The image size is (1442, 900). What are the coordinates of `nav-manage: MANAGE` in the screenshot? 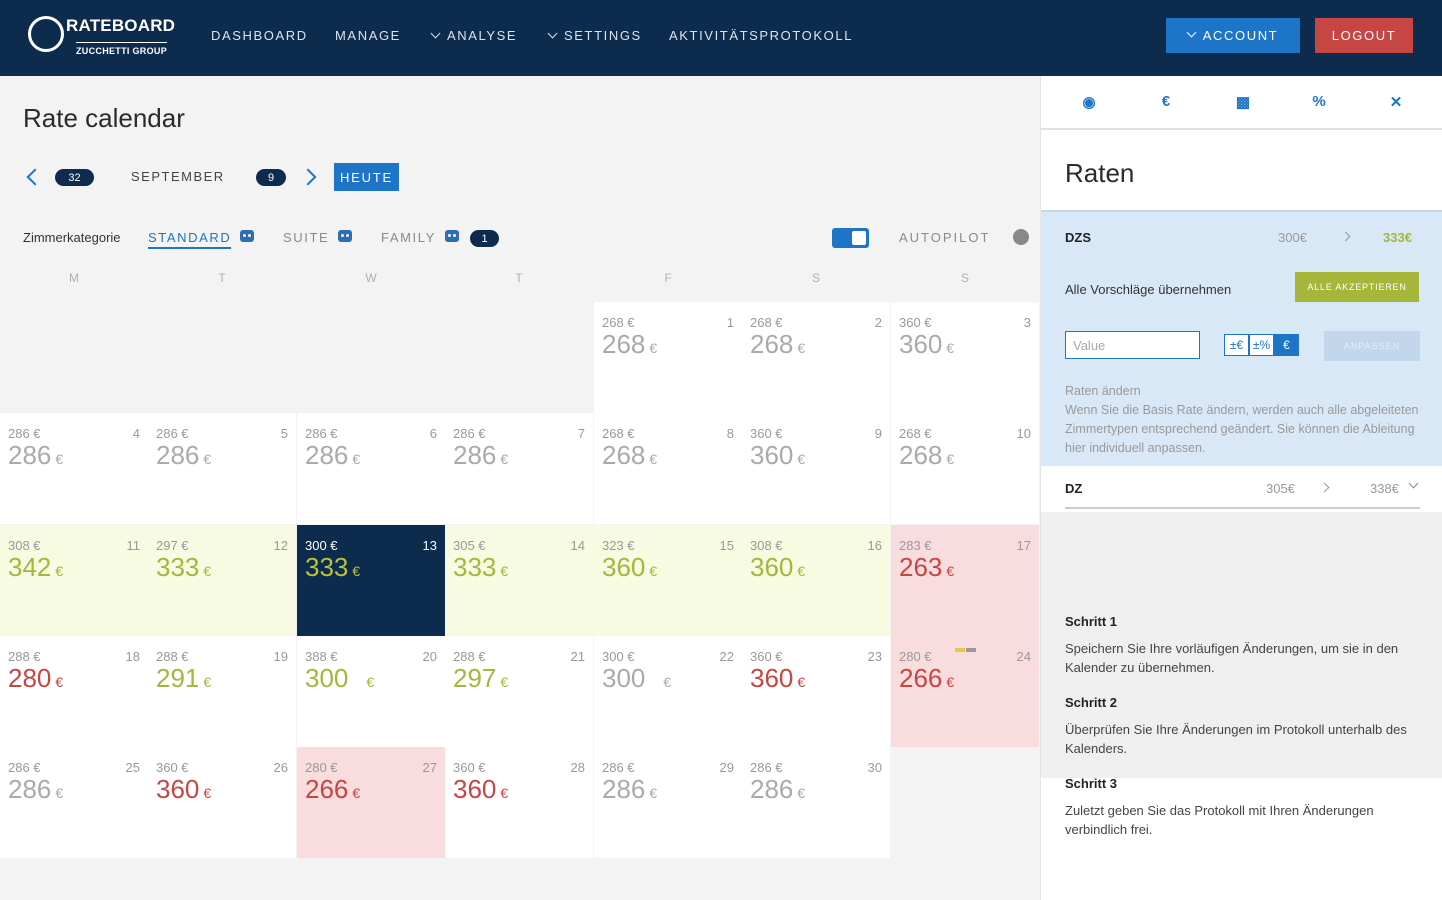 It's located at (368, 35).